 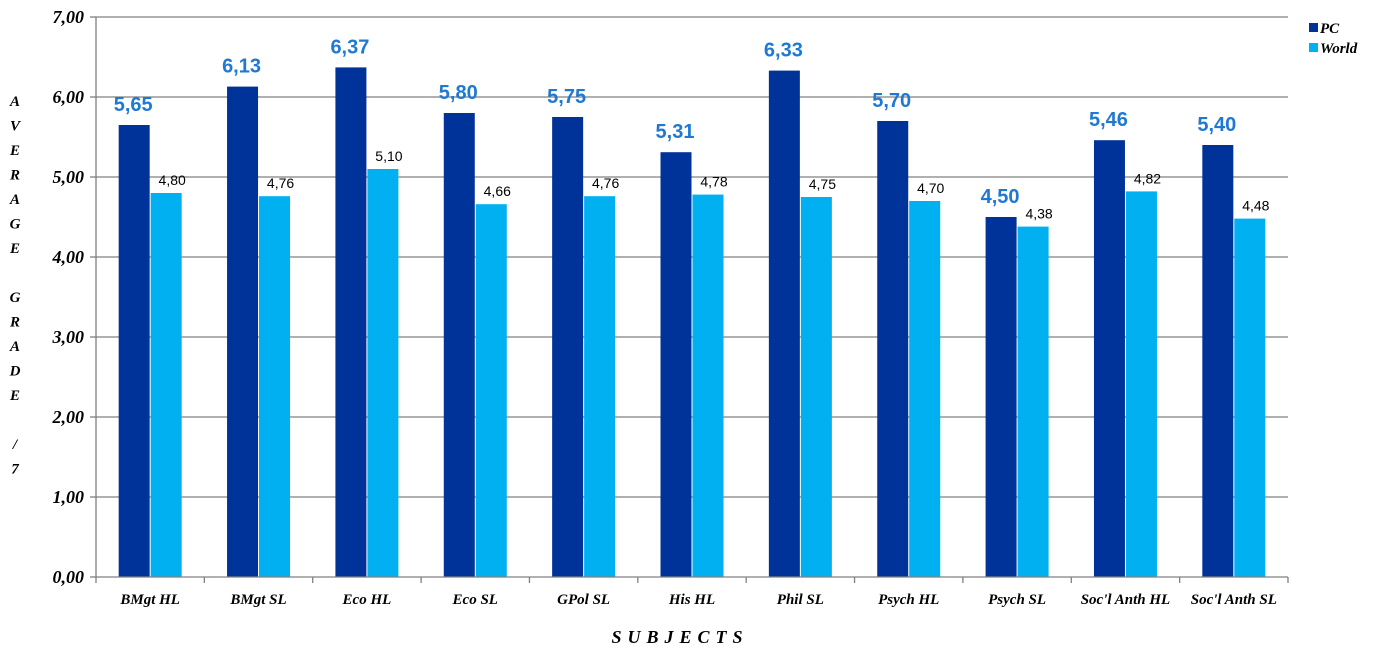 What do you see at coordinates (15, 470) in the screenshot?
I see `y-axis-label-letter: 7` at bounding box center [15, 470].